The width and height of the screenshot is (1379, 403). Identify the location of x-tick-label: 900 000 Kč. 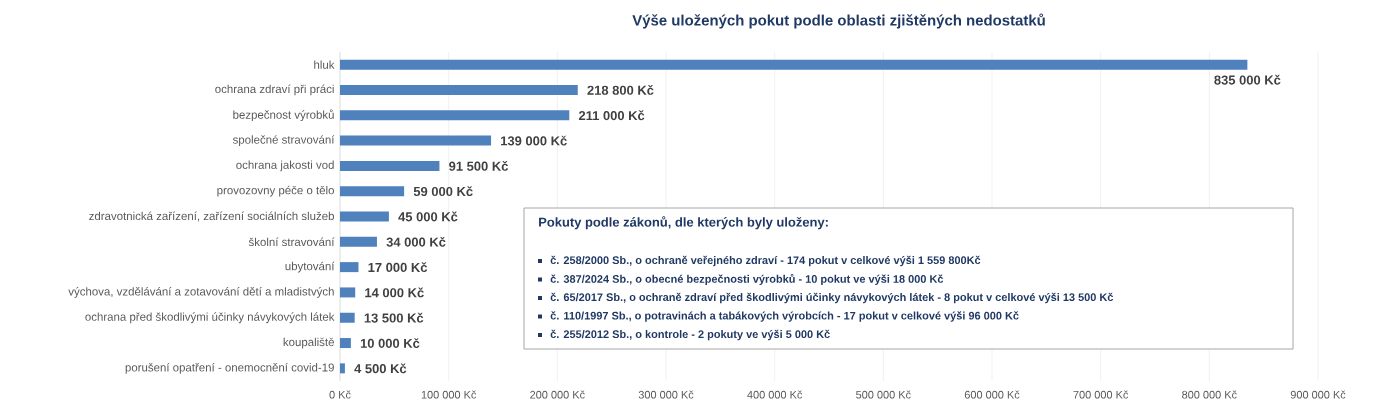
(1318, 394).